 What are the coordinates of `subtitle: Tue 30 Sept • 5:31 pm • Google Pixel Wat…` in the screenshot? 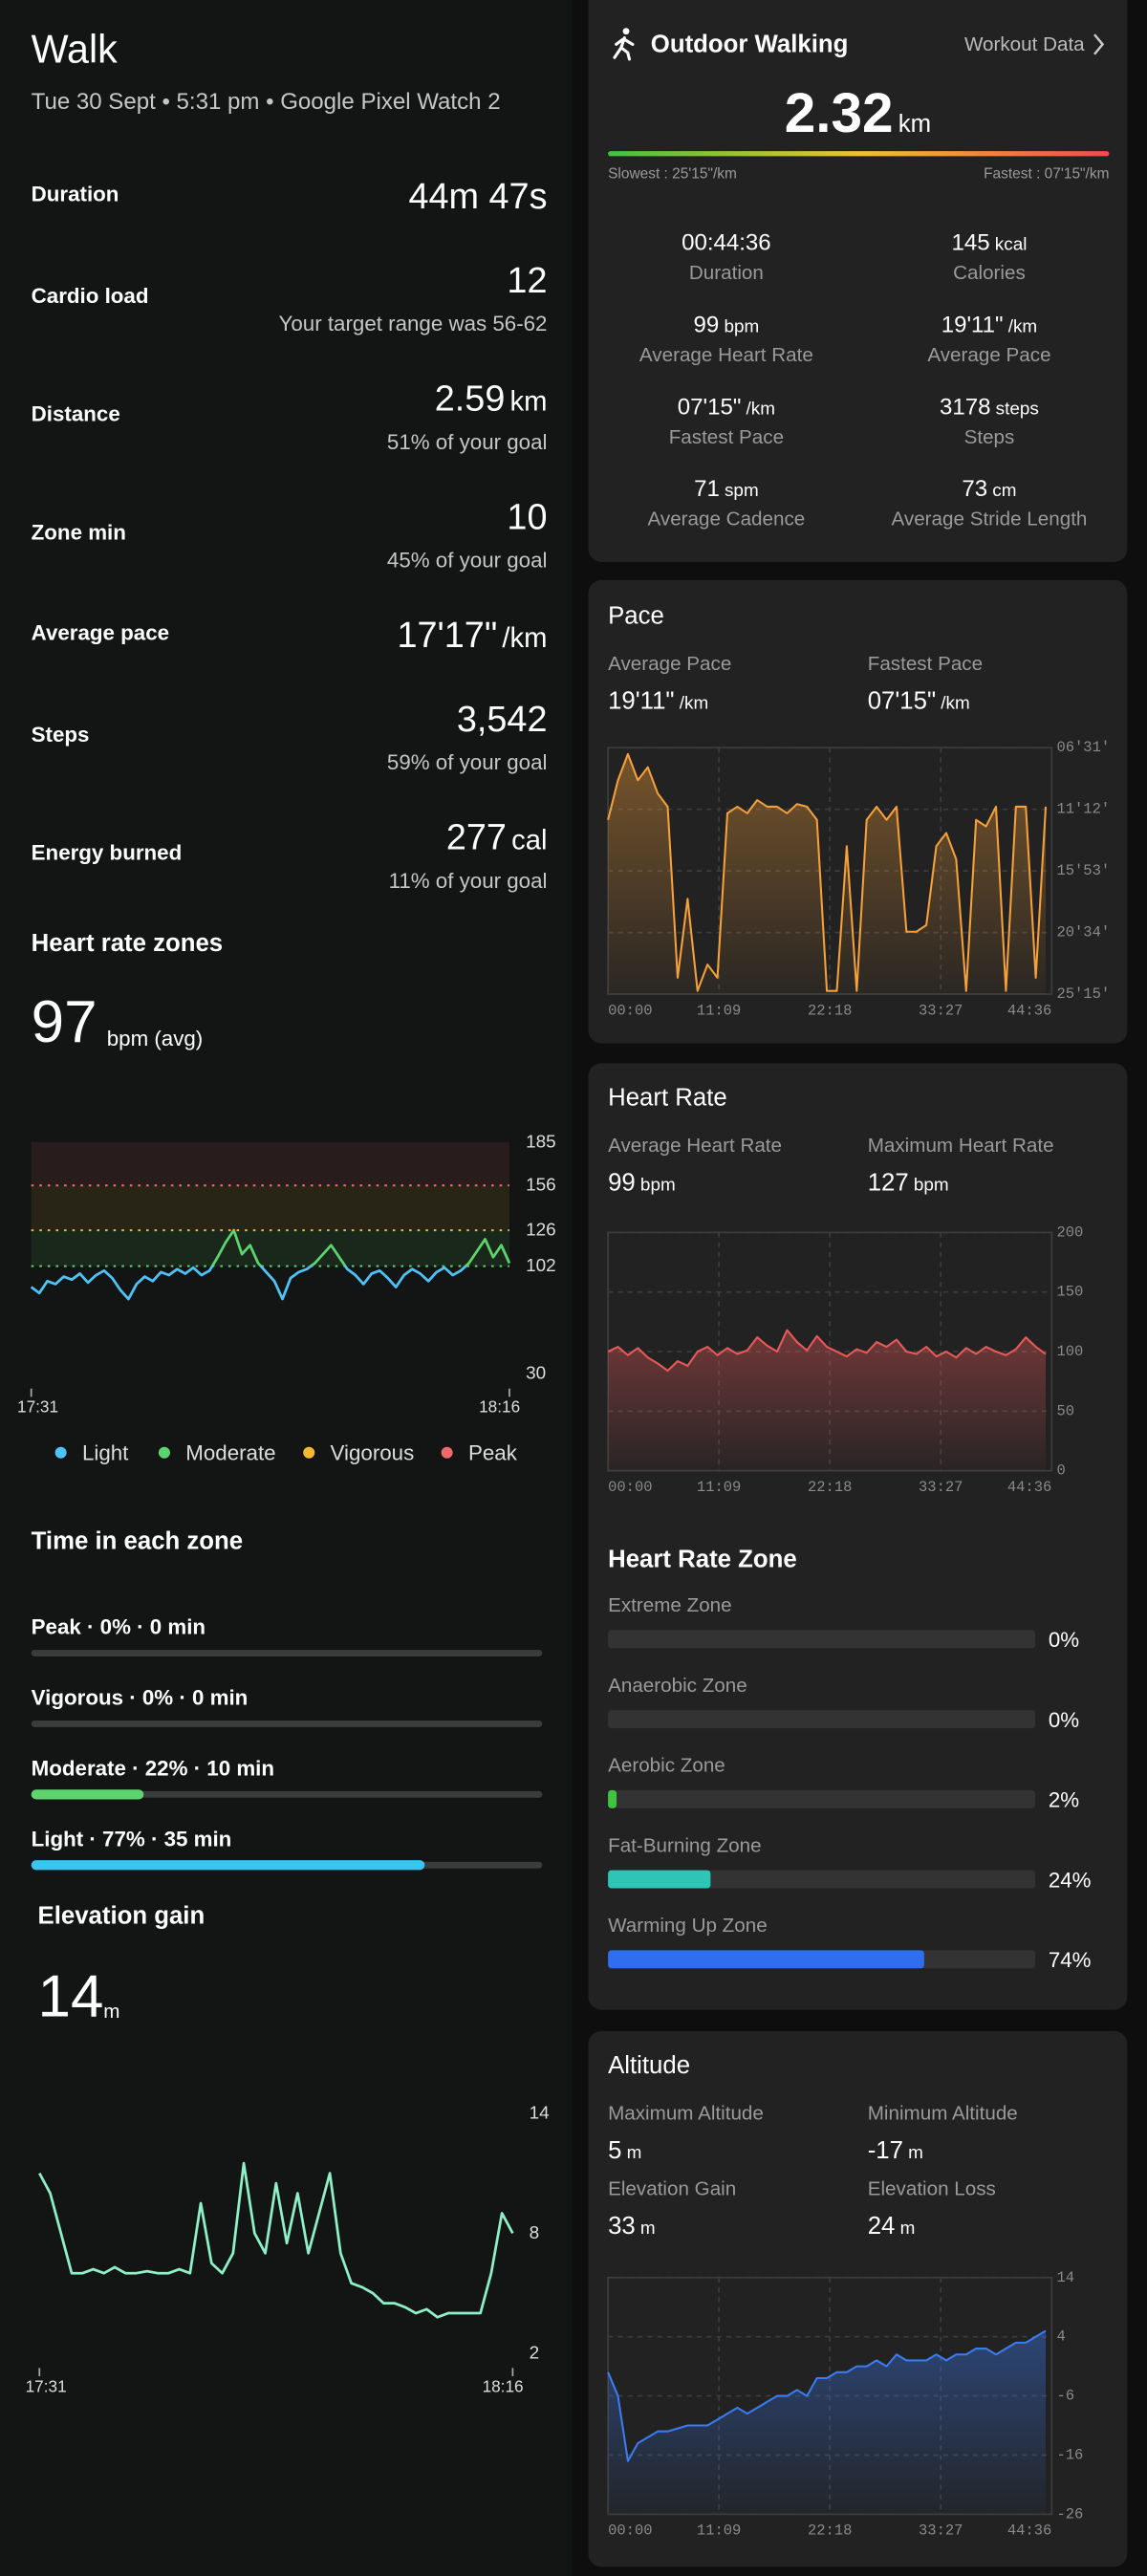 It's located at (266, 102).